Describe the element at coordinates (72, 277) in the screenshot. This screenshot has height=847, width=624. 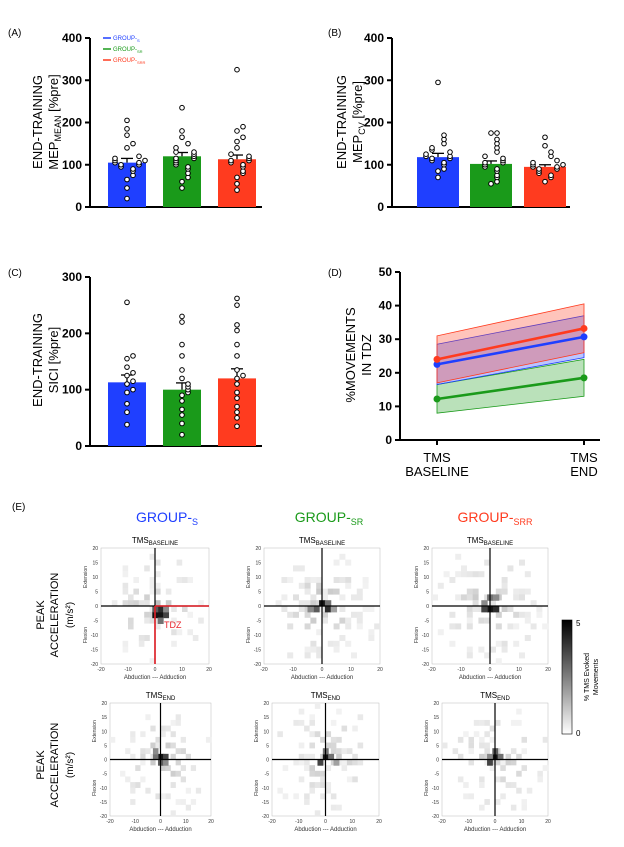
I see `panel-c-ytick-label: 300` at that location.